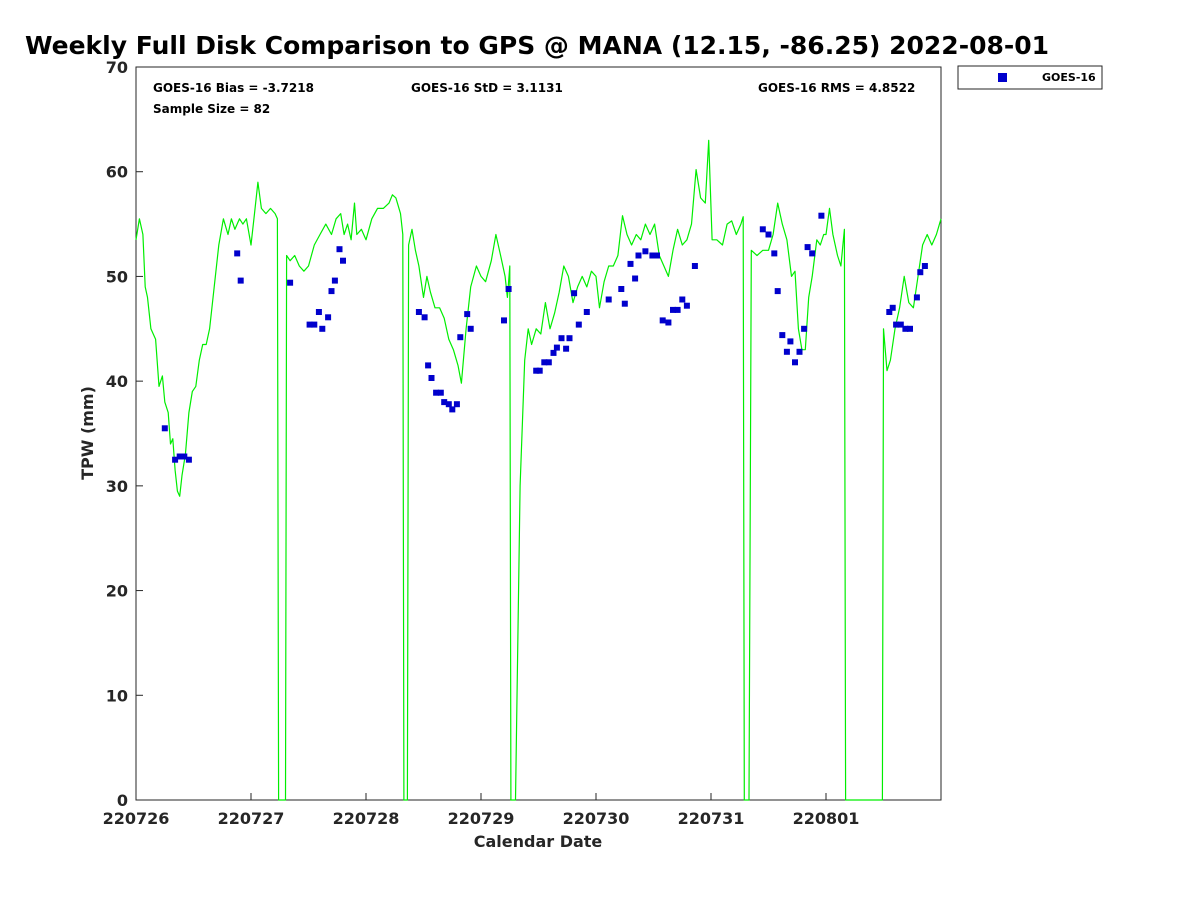 The height and width of the screenshot is (900, 1200). Describe the element at coordinates (122, 800) in the screenshot. I see `y-tick-label: 0` at that location.